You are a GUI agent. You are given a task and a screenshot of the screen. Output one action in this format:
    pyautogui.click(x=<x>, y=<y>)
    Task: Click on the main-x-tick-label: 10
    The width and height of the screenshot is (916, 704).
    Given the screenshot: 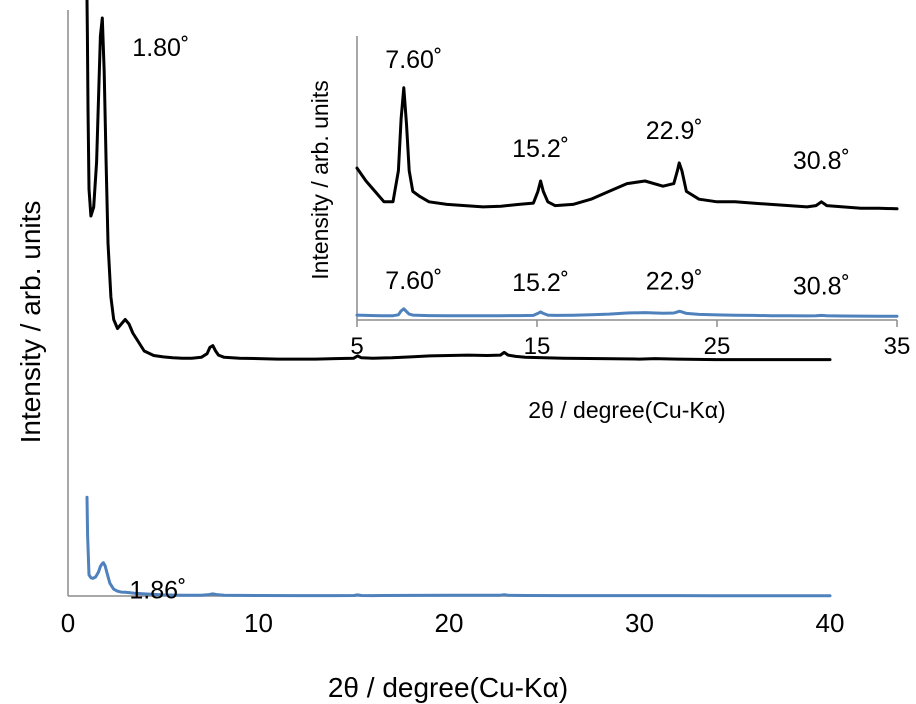 What is the action you would take?
    pyautogui.click(x=258, y=623)
    